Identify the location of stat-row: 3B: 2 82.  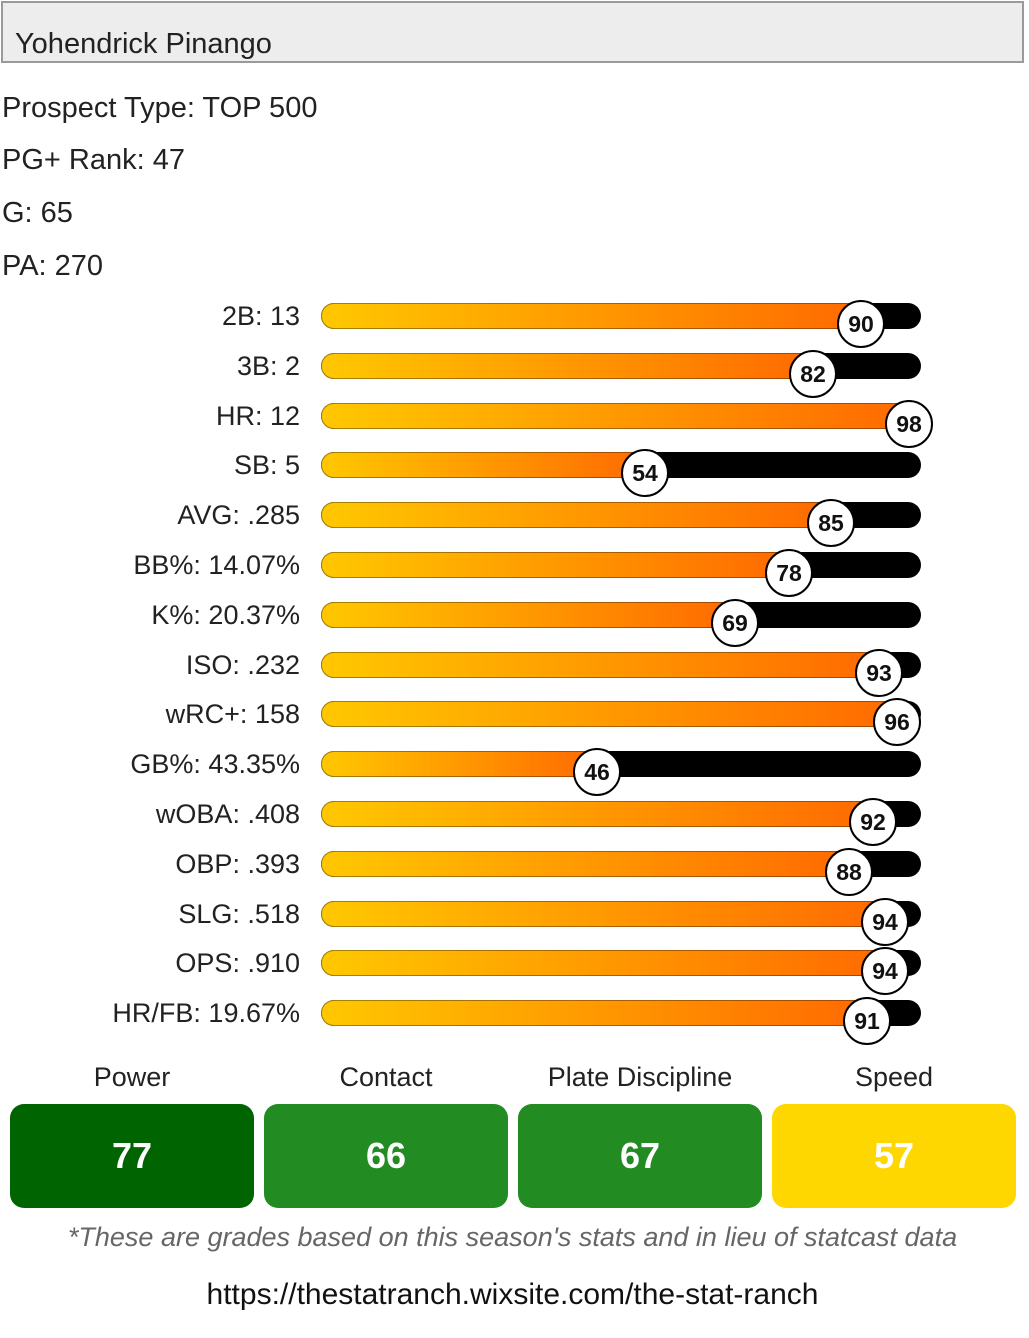
(514, 372).